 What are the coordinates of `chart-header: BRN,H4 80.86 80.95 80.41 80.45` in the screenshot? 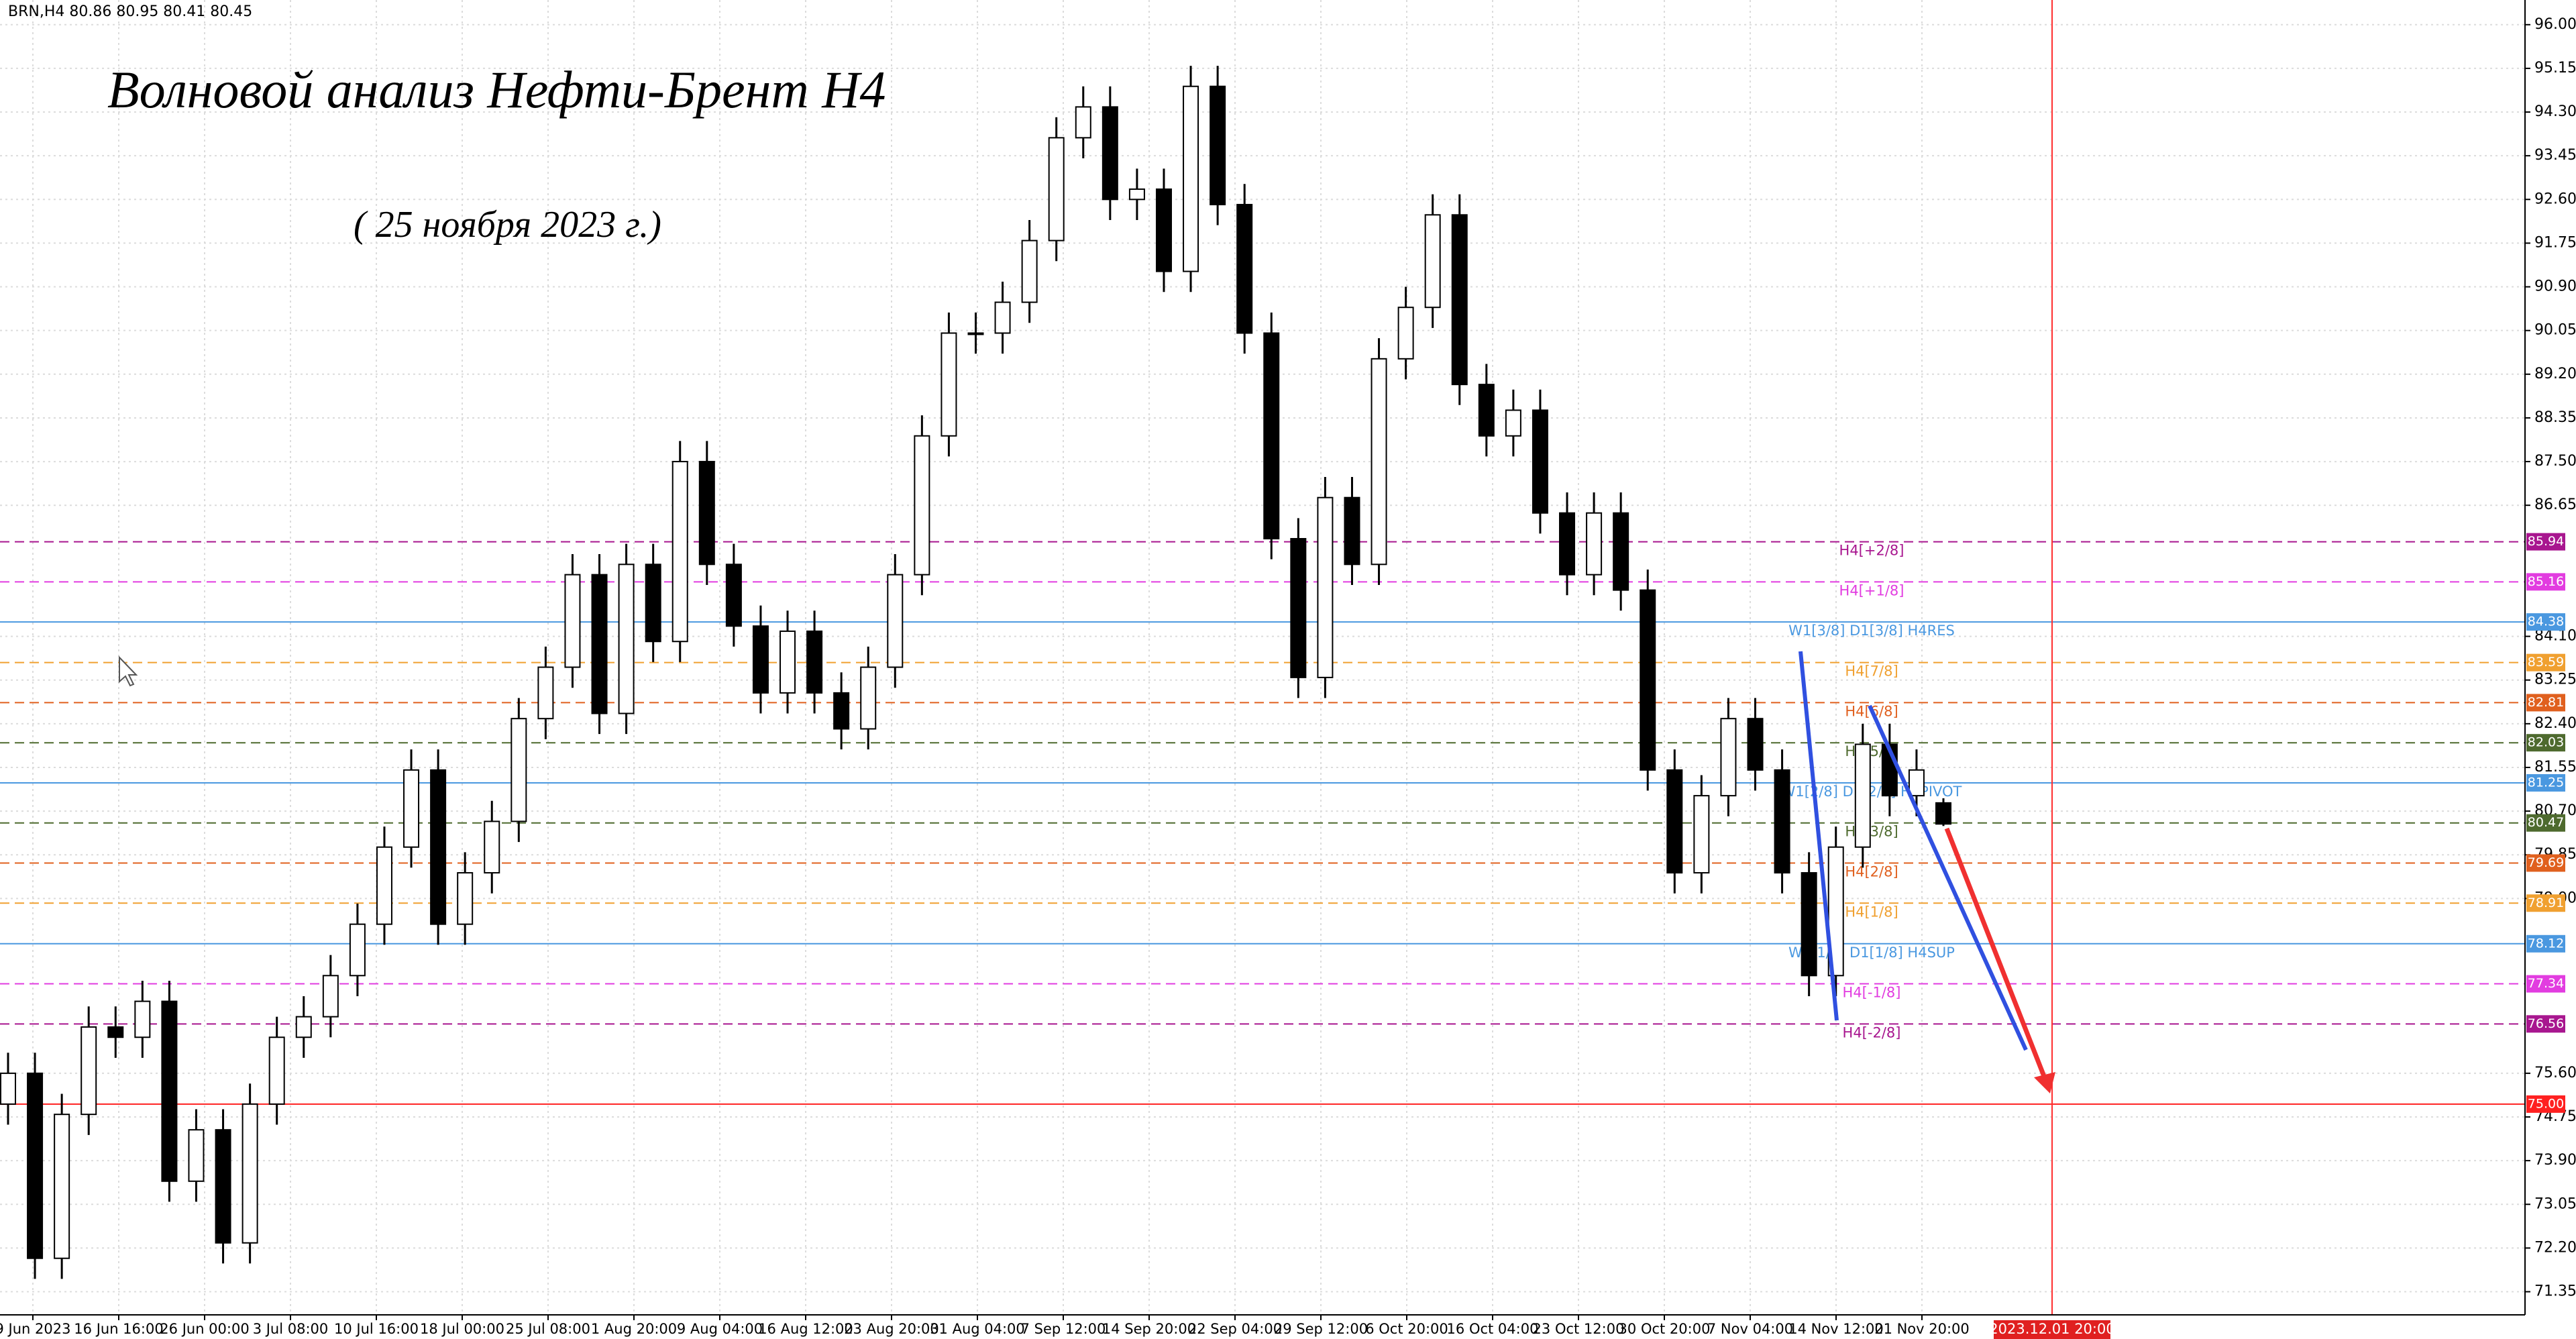 It's located at (130, 11).